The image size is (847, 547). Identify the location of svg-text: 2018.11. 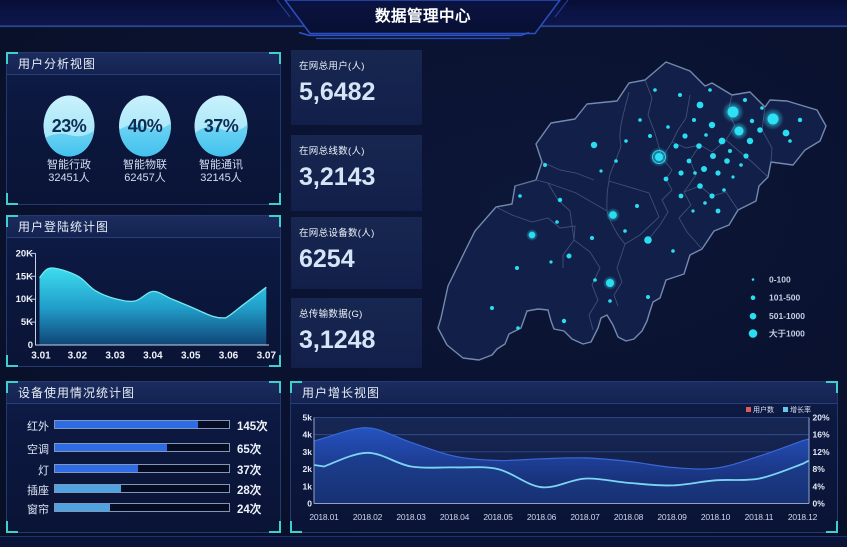
(759, 517).